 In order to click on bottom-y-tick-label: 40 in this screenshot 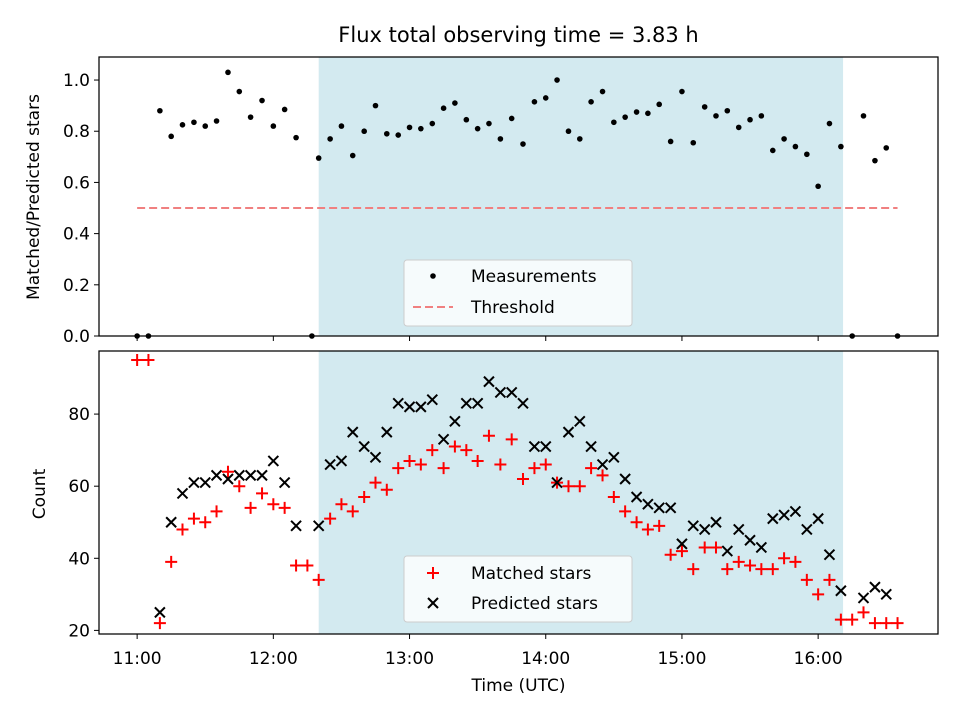, I will do `click(79, 559)`.